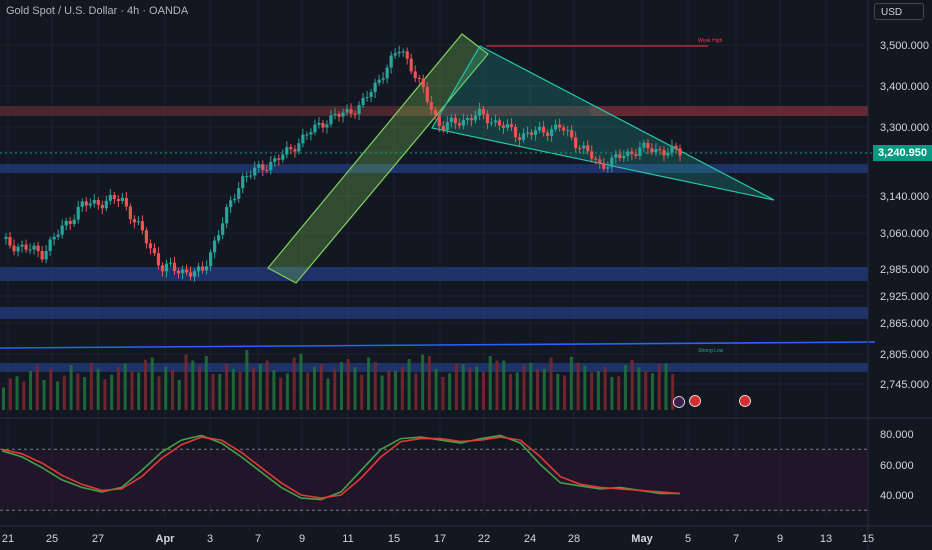  I want to click on price-tick-label: 3,400.000, so click(904, 87).